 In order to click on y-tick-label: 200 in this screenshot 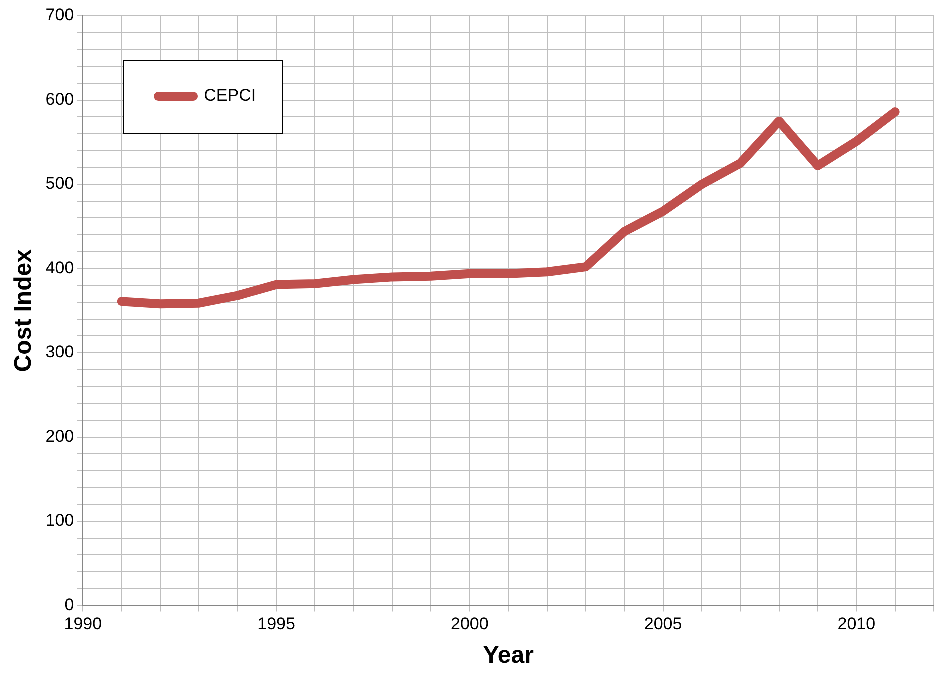, I will do `click(60, 436)`.